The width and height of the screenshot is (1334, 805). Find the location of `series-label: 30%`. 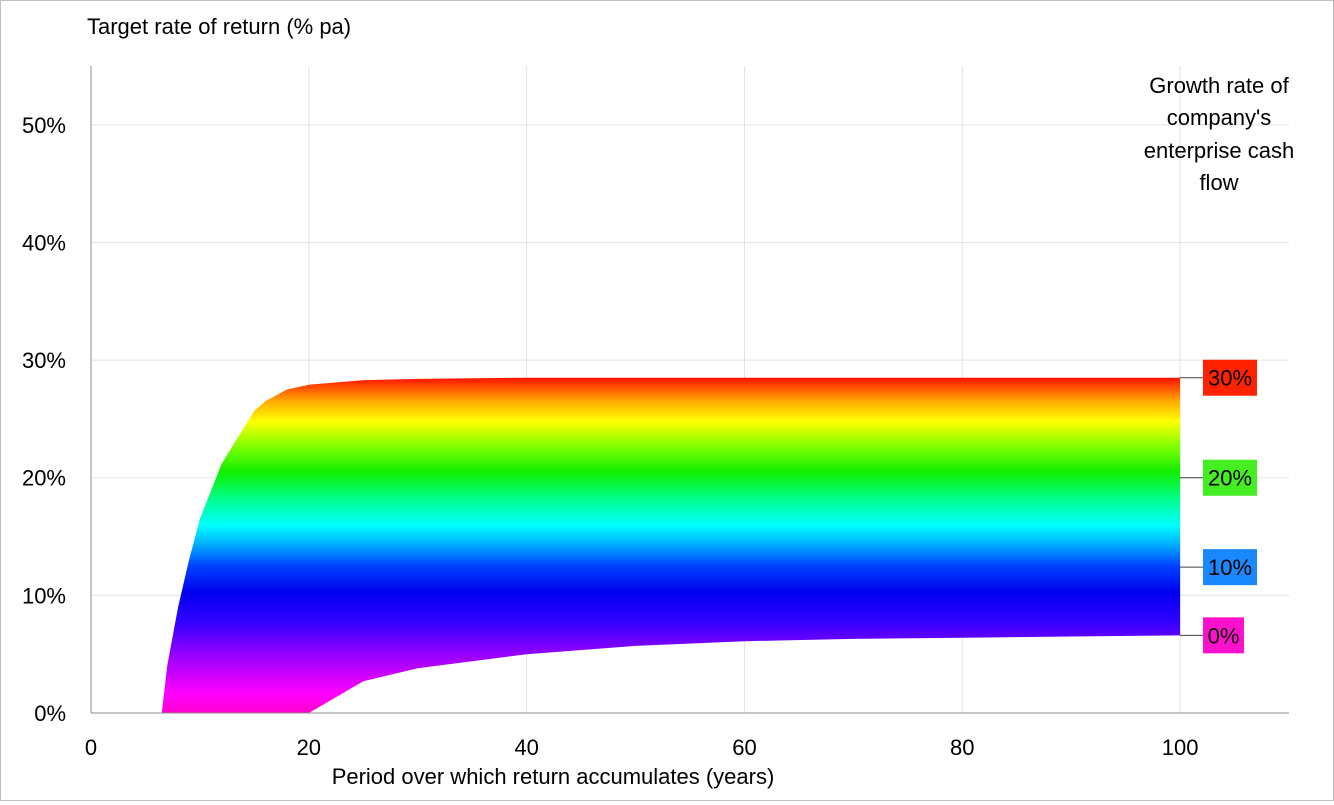

series-label: 30% is located at coordinates (1230, 378).